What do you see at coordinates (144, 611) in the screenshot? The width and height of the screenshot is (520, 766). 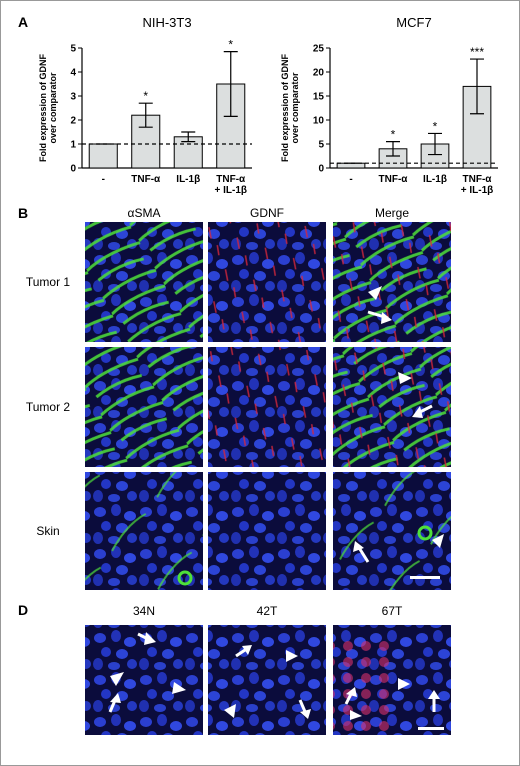 I see `column-label: 34N` at bounding box center [144, 611].